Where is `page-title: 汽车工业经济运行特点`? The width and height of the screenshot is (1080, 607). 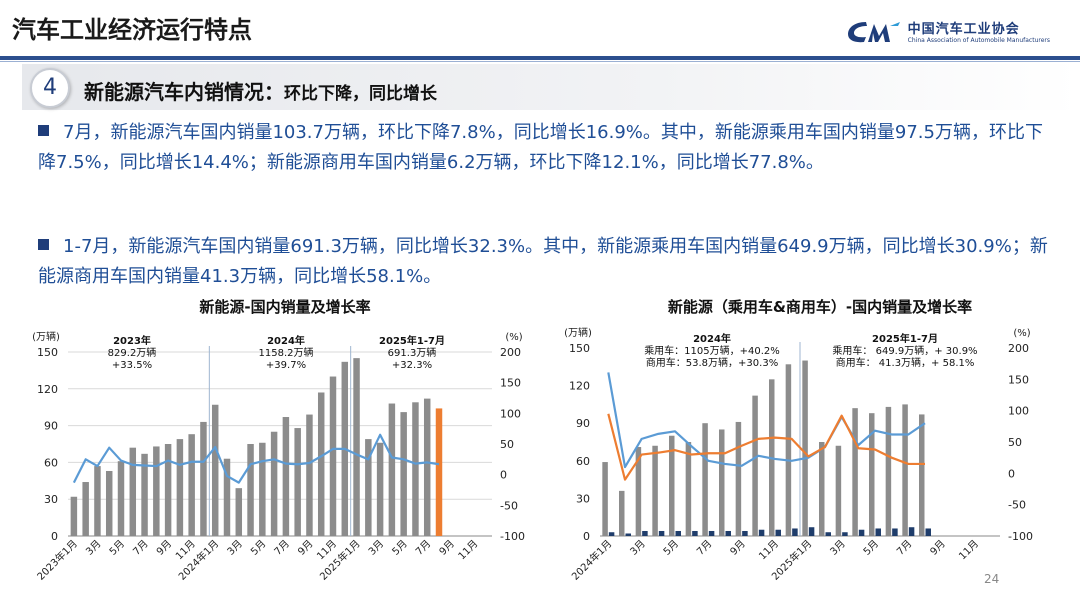 page-title: 汽车工业经济运行特点 is located at coordinates (132, 30).